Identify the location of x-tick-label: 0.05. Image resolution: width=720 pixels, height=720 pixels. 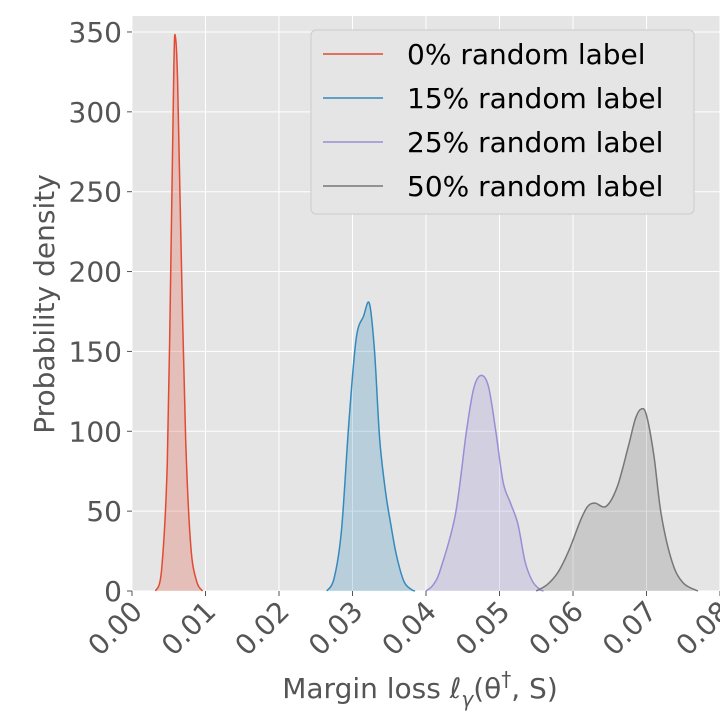
(482, 628).